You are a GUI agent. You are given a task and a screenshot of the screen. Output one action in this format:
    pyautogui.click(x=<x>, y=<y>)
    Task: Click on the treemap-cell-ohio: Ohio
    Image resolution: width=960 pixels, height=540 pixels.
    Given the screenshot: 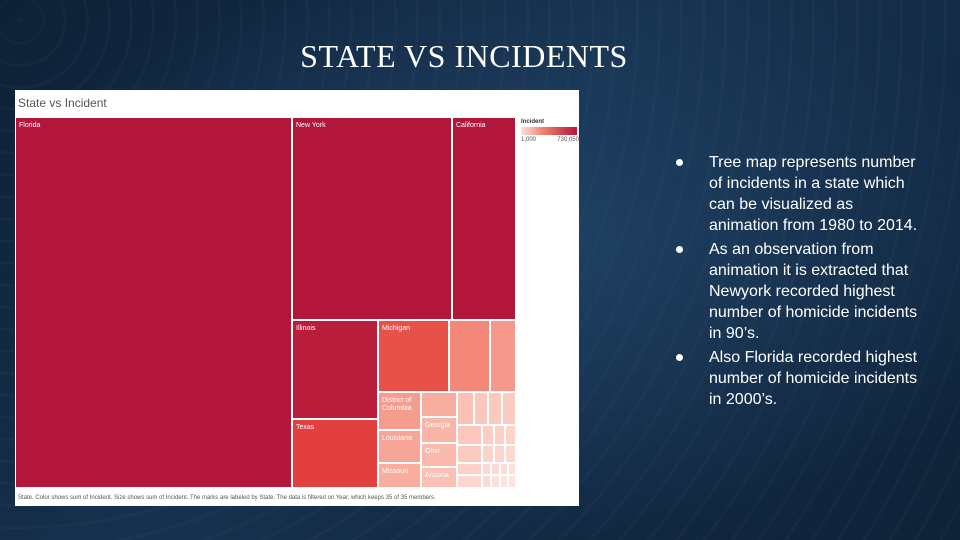 What is the action you would take?
    pyautogui.click(x=439, y=455)
    